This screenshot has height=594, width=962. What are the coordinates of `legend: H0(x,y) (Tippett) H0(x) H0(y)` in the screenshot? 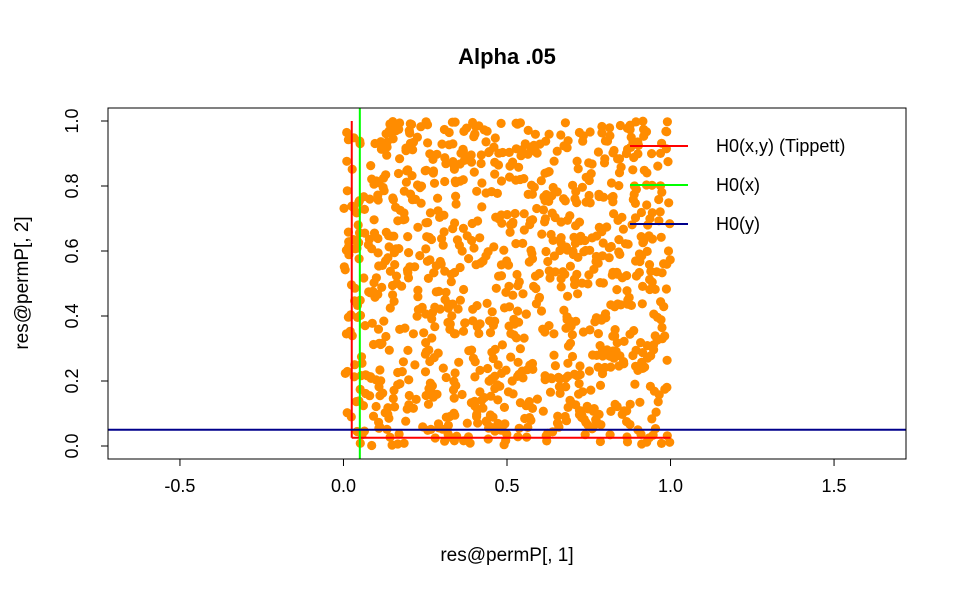 It's located at (737, 185).